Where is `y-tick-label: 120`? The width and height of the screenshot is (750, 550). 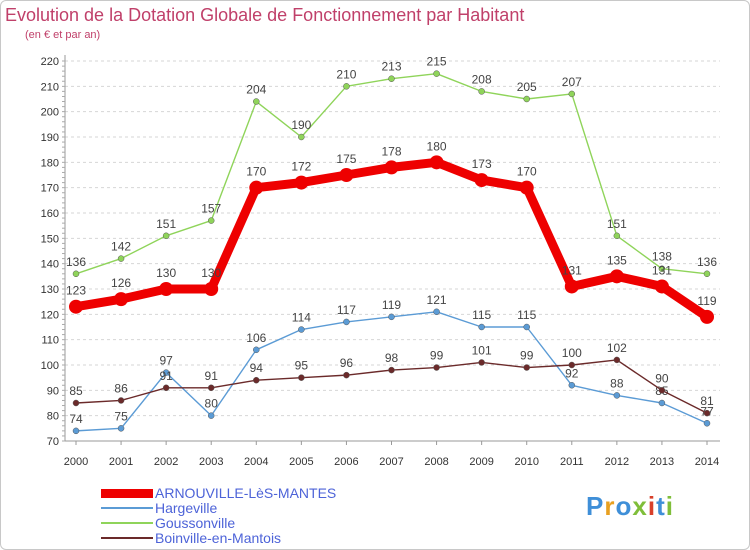
y-tick-label: 120 is located at coordinates (50, 315).